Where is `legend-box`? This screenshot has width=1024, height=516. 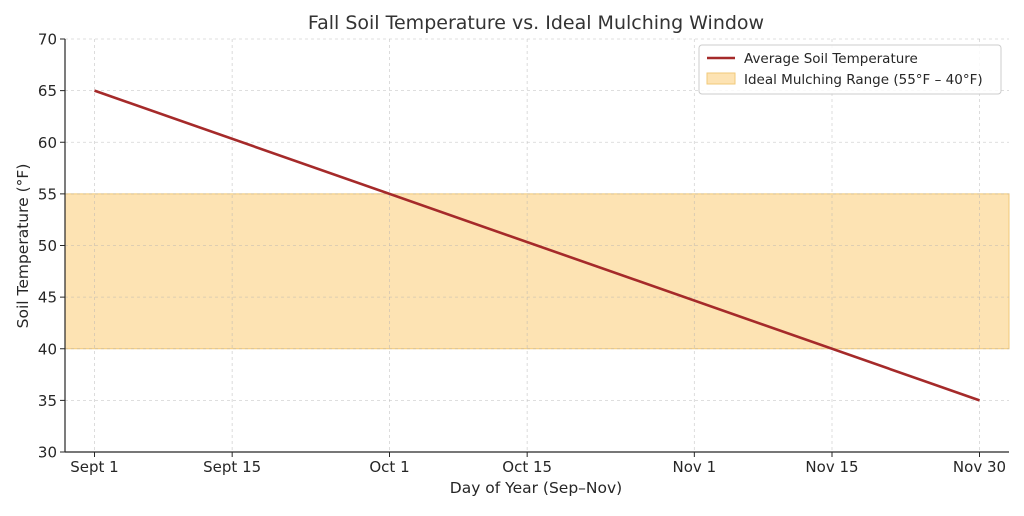 legend-box is located at coordinates (850, 69).